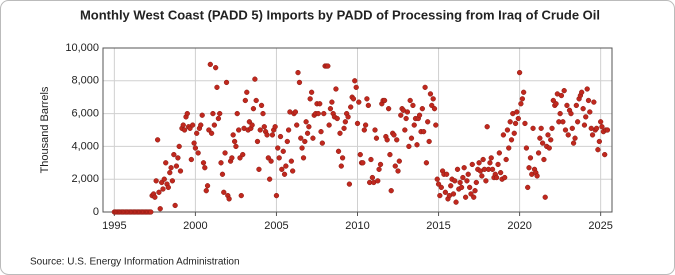  I want to click on y-tick-label: 6,000, so click(85, 114).